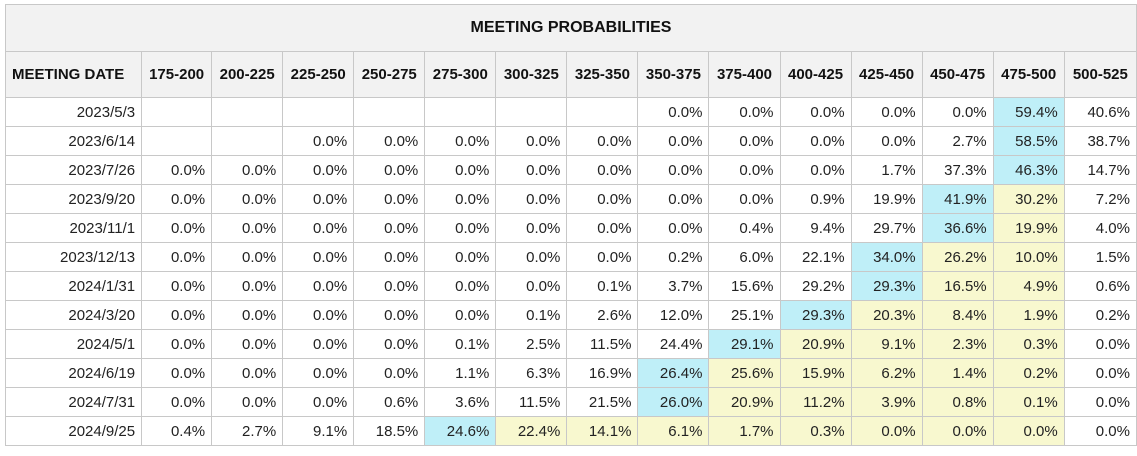 The image size is (1137, 456). Describe the element at coordinates (744, 257) in the screenshot. I see `probability-cell: 6.0%` at that location.